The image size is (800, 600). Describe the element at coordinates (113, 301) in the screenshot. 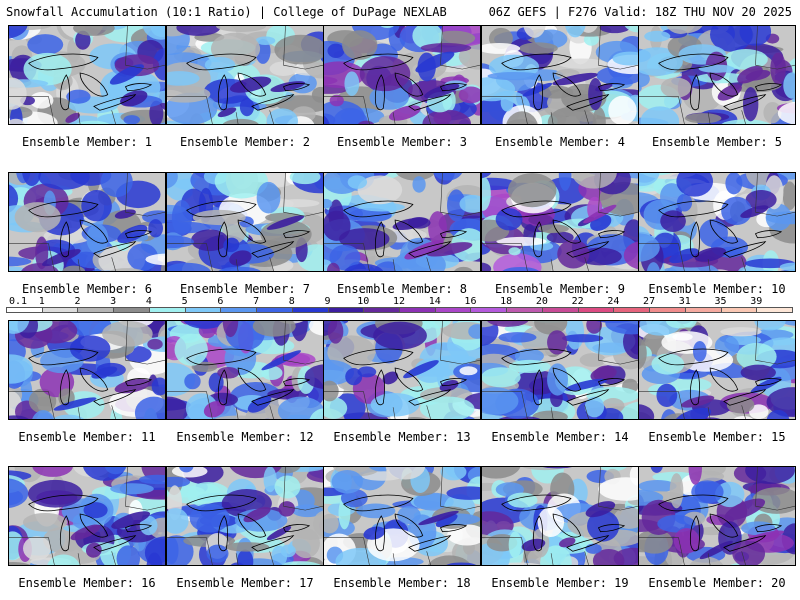

I see `scale-tick-label: 3` at that location.